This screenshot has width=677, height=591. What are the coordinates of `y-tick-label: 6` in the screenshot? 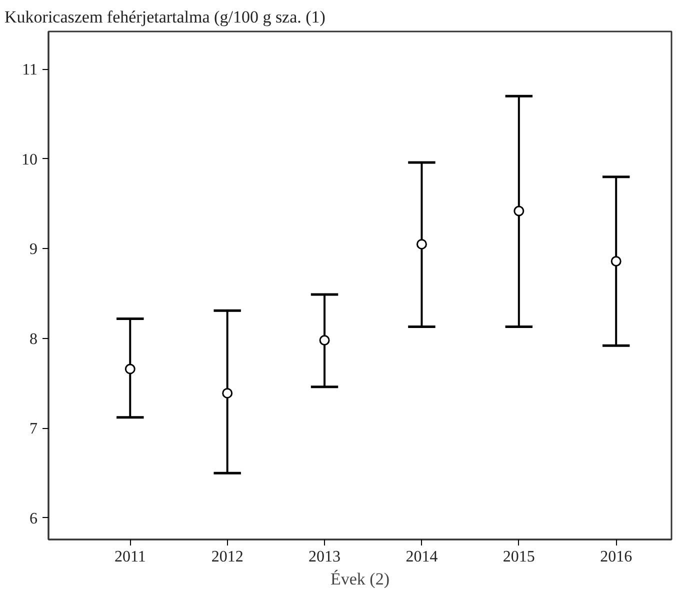 It's located at (34, 519).